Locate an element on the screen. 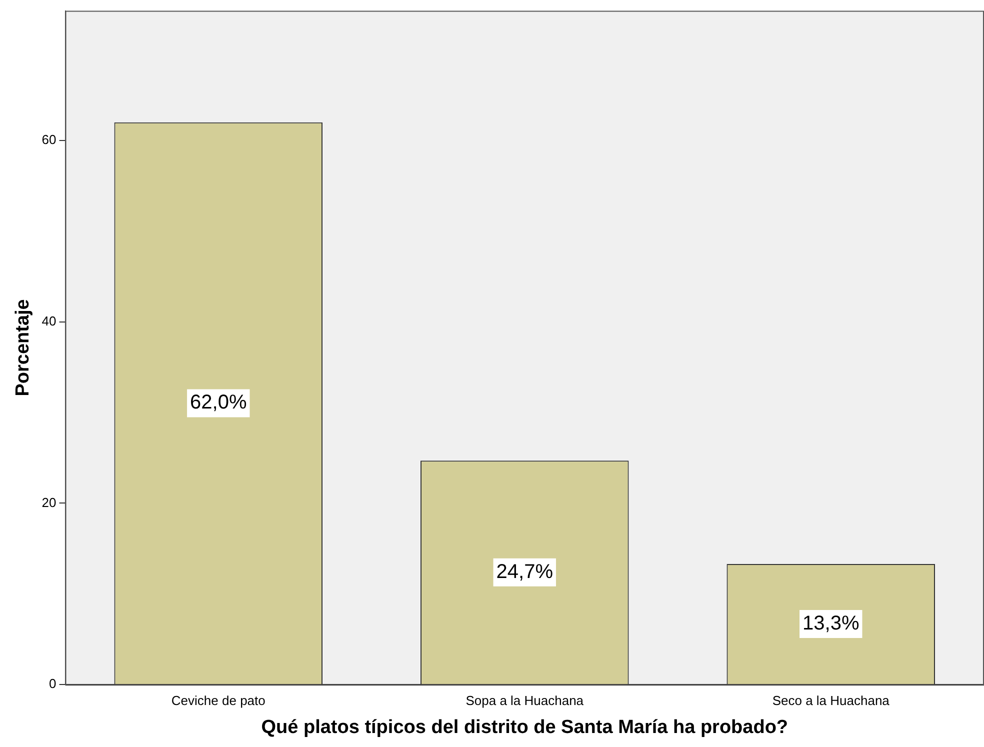  y-tick-label: 60 is located at coordinates (49, 140).